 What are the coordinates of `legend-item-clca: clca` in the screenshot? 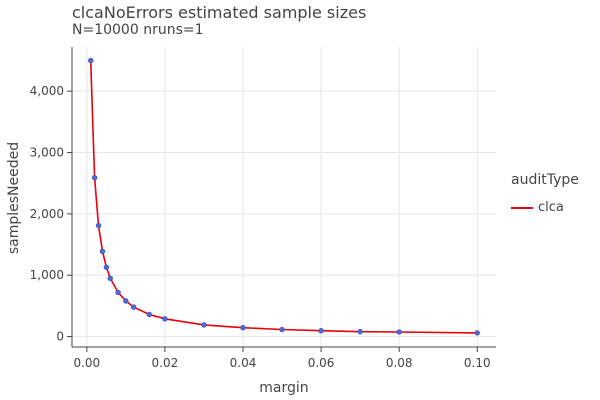 It's located at (537, 207).